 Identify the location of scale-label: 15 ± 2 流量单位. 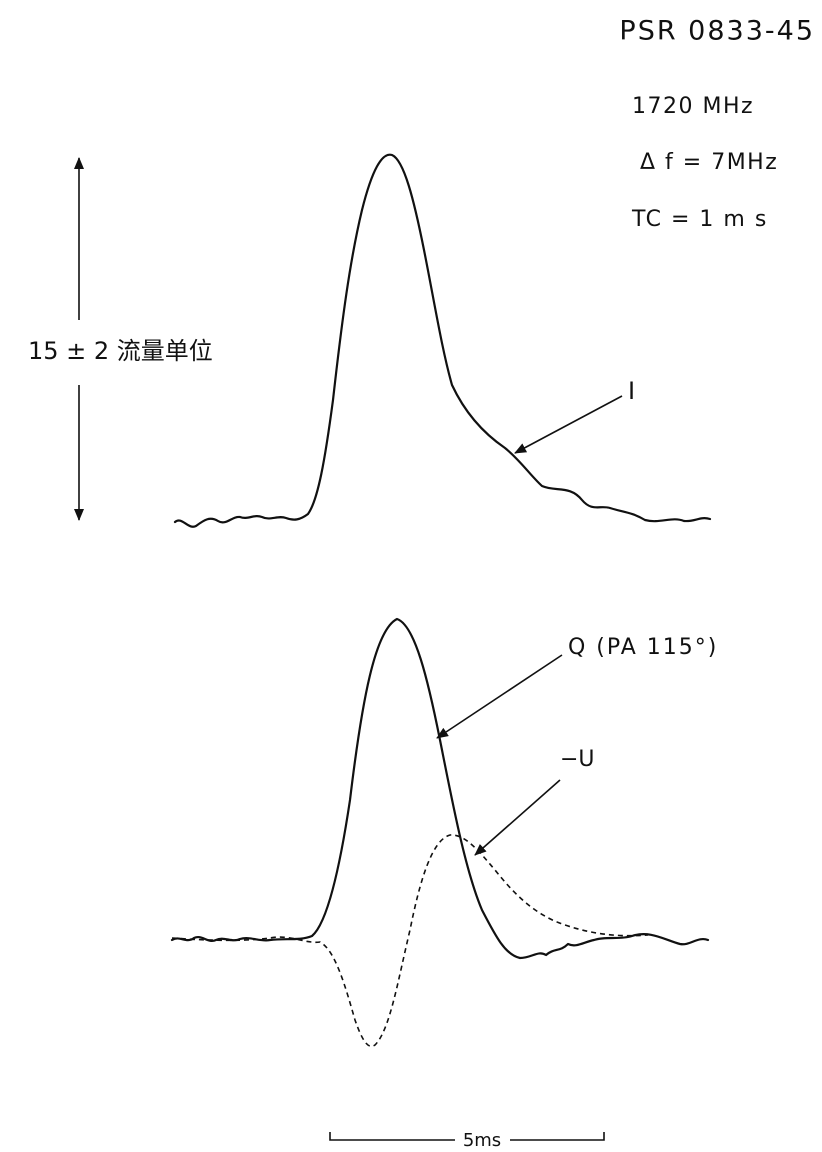
(120, 351).